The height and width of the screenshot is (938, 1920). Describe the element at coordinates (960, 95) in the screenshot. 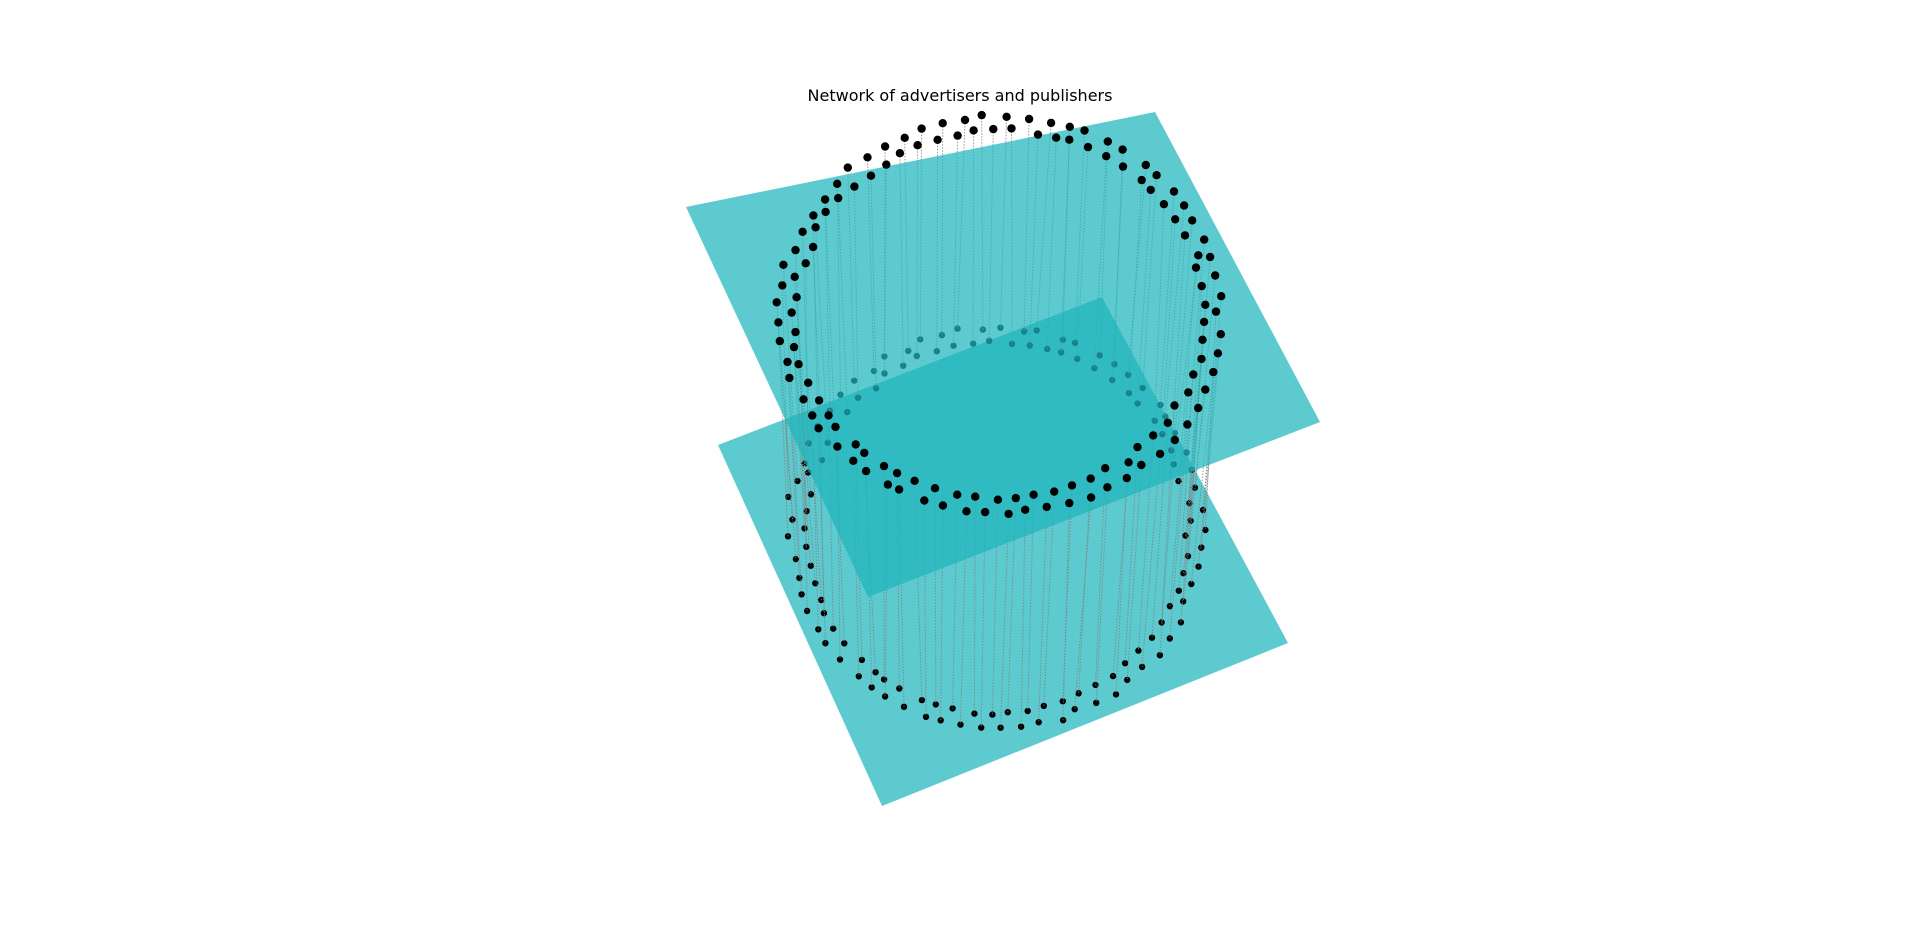

I see `chart-title: Network of advertisers and publishers` at that location.